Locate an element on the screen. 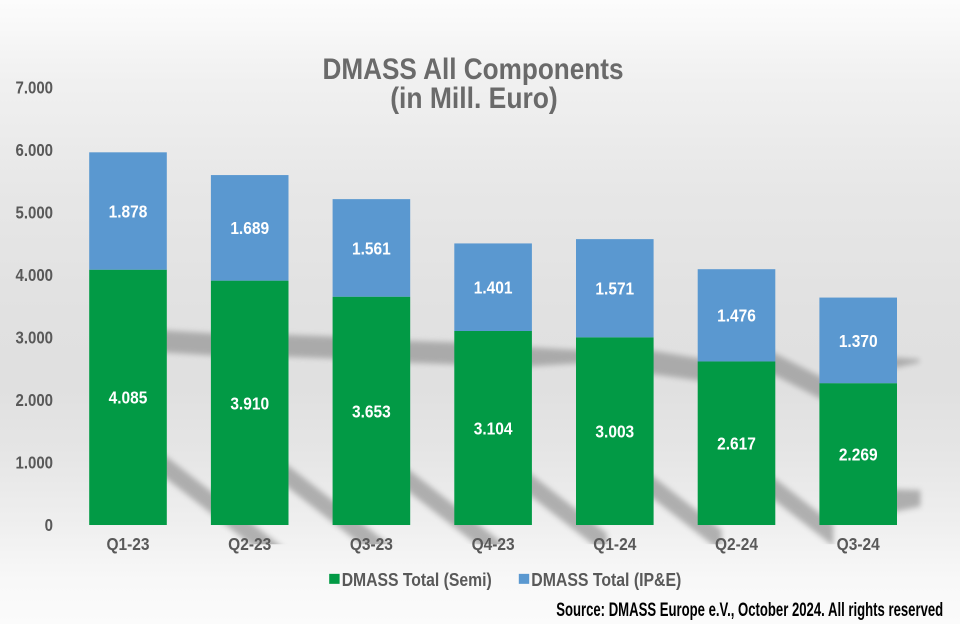  svg-text: 1.476 is located at coordinates (736, 316).